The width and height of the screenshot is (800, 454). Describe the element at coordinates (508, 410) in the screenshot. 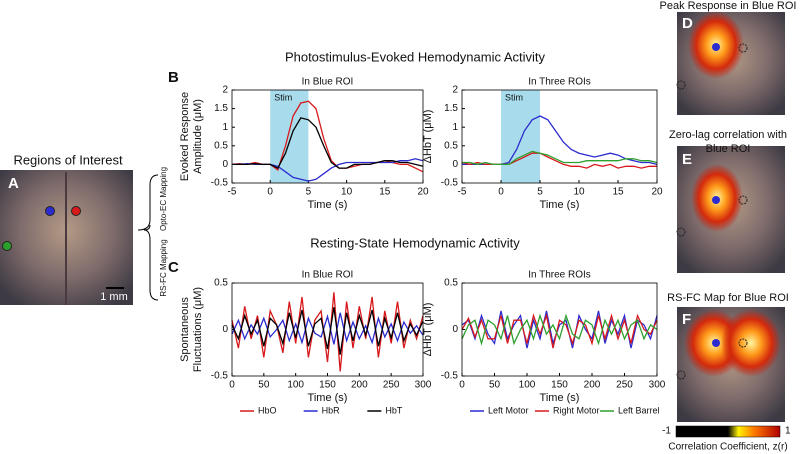

I see `legend-label: Left Motor` at that location.